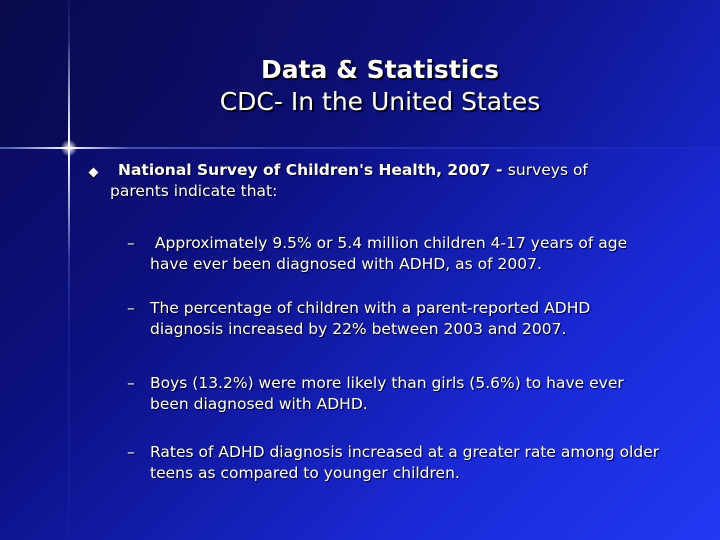  Describe the element at coordinates (194, 191) in the screenshot. I see `main-bullet-text-line2: parents indicate that:` at that location.